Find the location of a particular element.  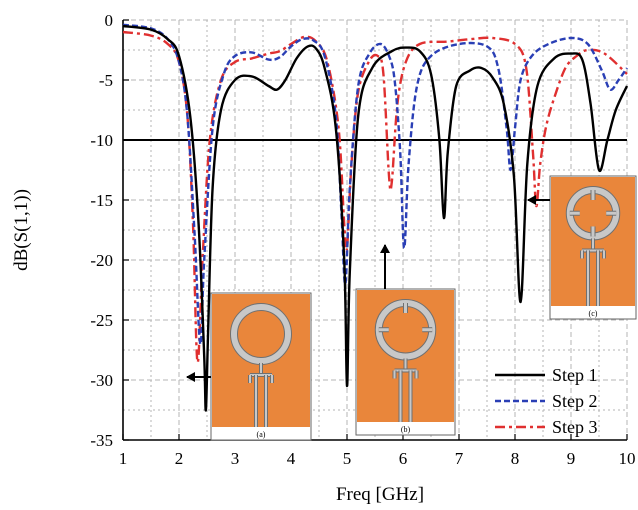

x-tick-label: 1 is located at coordinates (123, 458).